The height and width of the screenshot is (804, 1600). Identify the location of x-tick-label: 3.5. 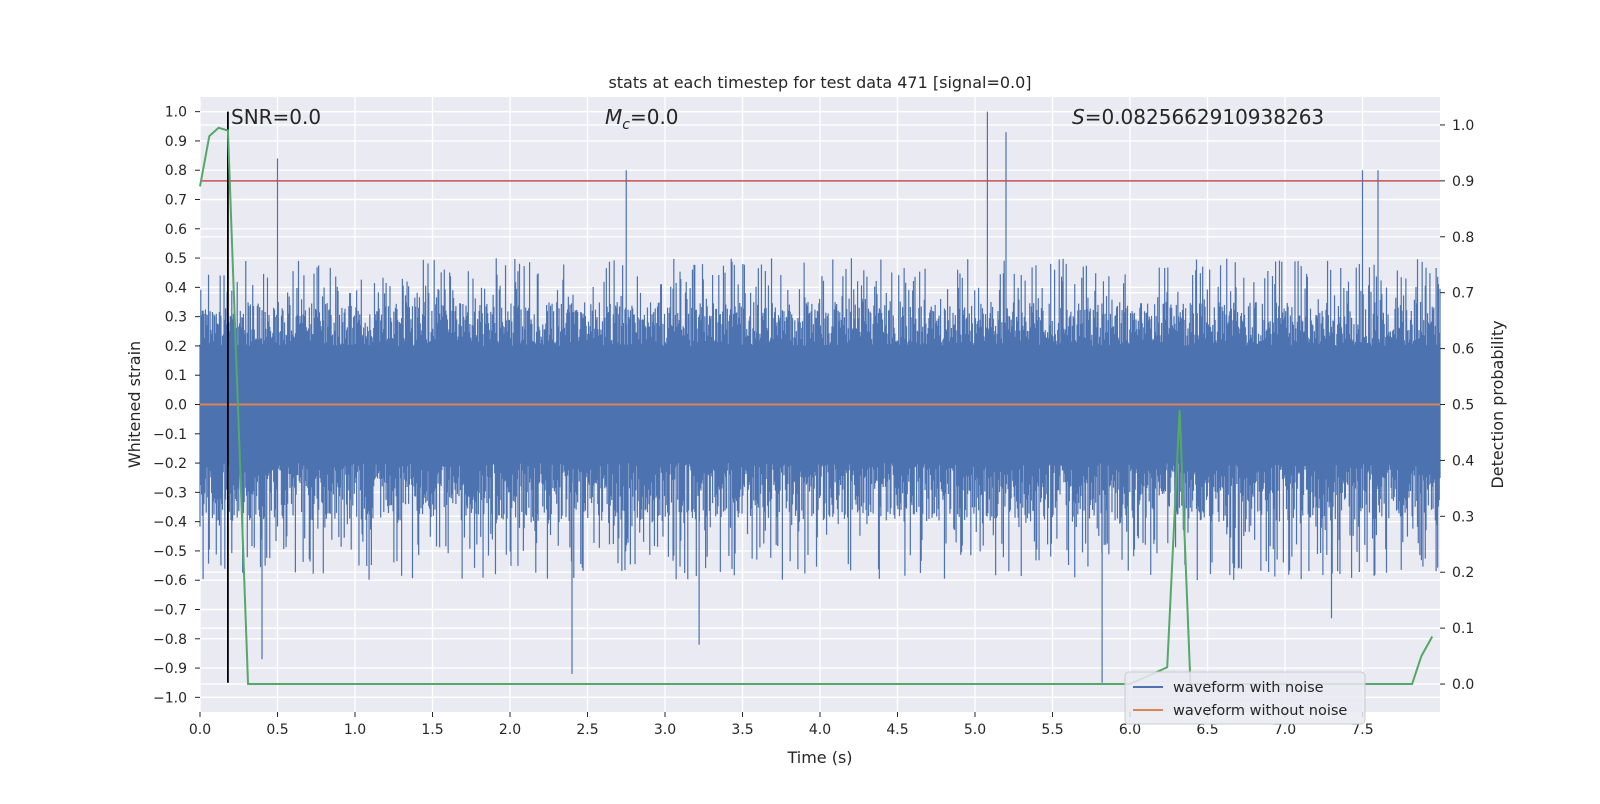
(742, 730).